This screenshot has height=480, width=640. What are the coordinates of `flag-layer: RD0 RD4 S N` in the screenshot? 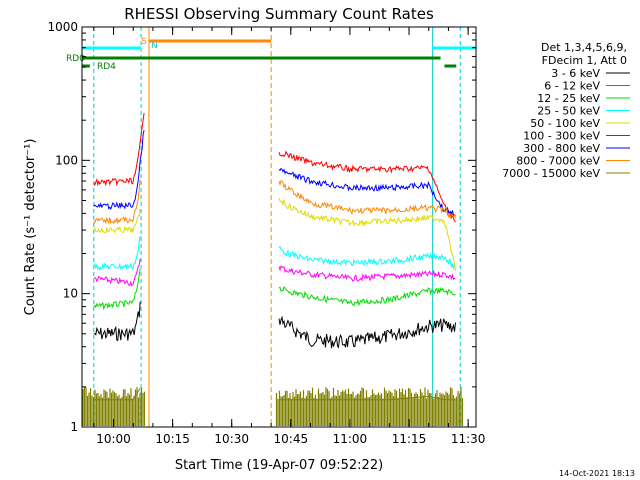 It's located at (271, 54).